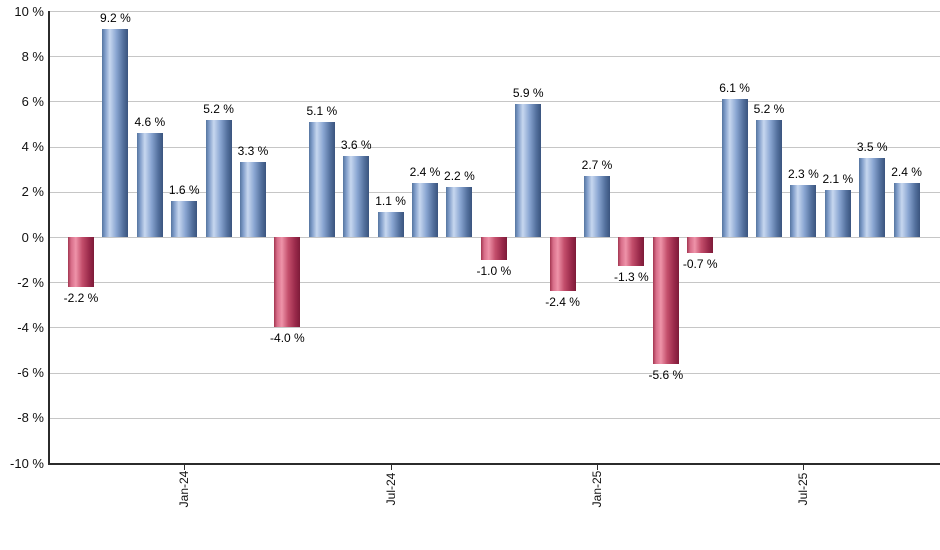  Describe the element at coordinates (30, 327) in the screenshot. I see `y-axis-label: -4 %` at that location.